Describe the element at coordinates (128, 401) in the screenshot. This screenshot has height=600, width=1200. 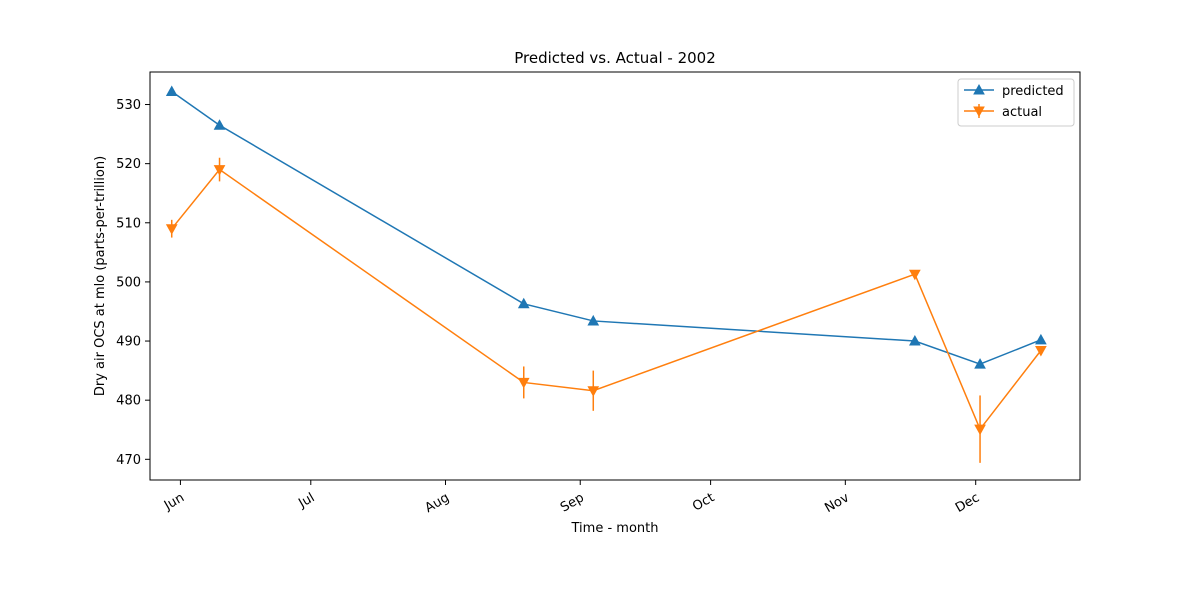
I see `y-tick-label: 480` at that location.